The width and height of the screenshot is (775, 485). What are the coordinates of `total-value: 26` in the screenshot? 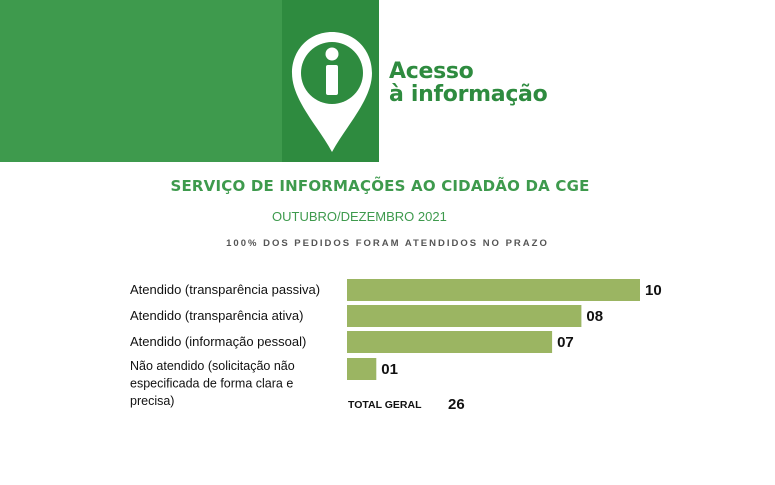 It's located at (456, 404).